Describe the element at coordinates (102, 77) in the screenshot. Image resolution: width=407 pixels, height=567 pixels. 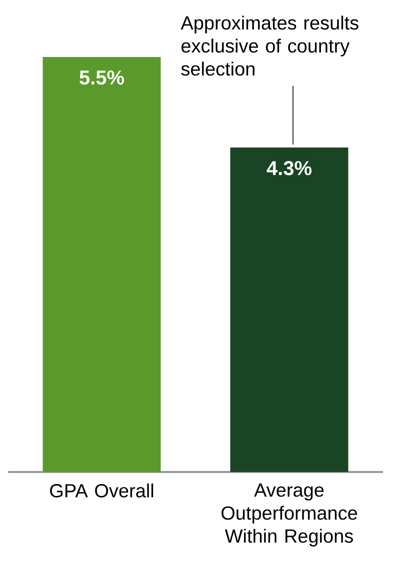
I see `data-label: 5.5%` at that location.